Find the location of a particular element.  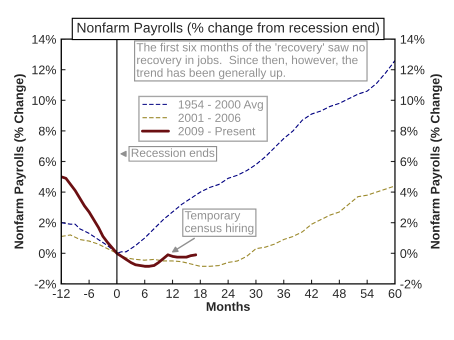

y2-tick-label: 2% is located at coordinates (409, 223).